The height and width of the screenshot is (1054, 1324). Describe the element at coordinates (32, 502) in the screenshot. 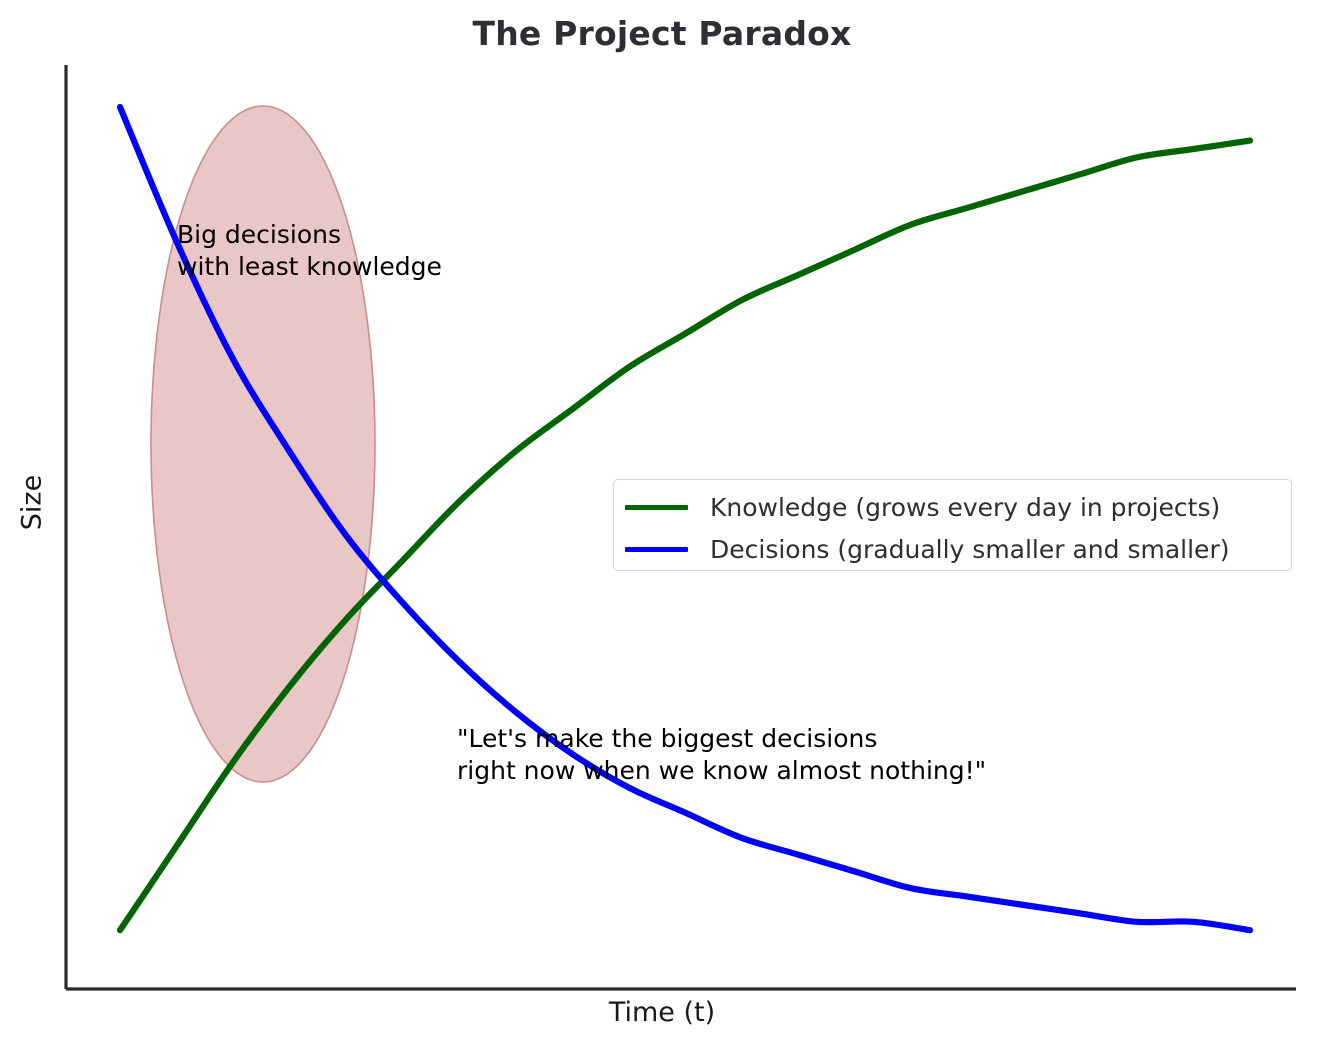

I see `y-axis-label: Size` at that location.